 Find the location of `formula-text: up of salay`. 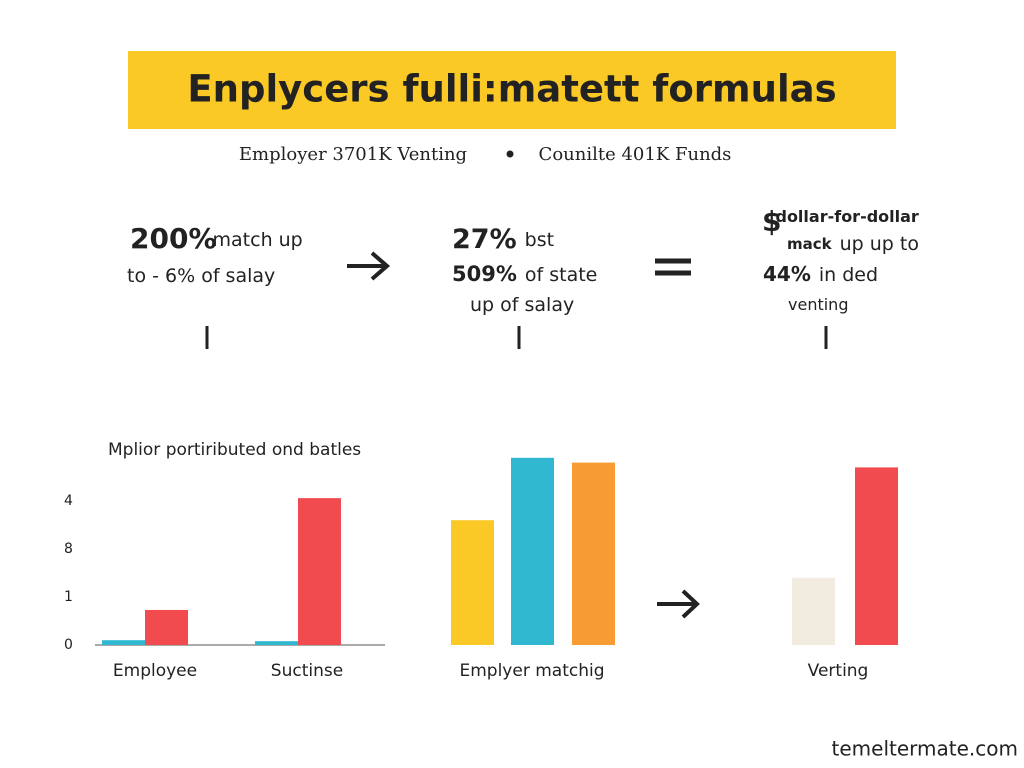

formula-text: up of salay is located at coordinates (522, 305).